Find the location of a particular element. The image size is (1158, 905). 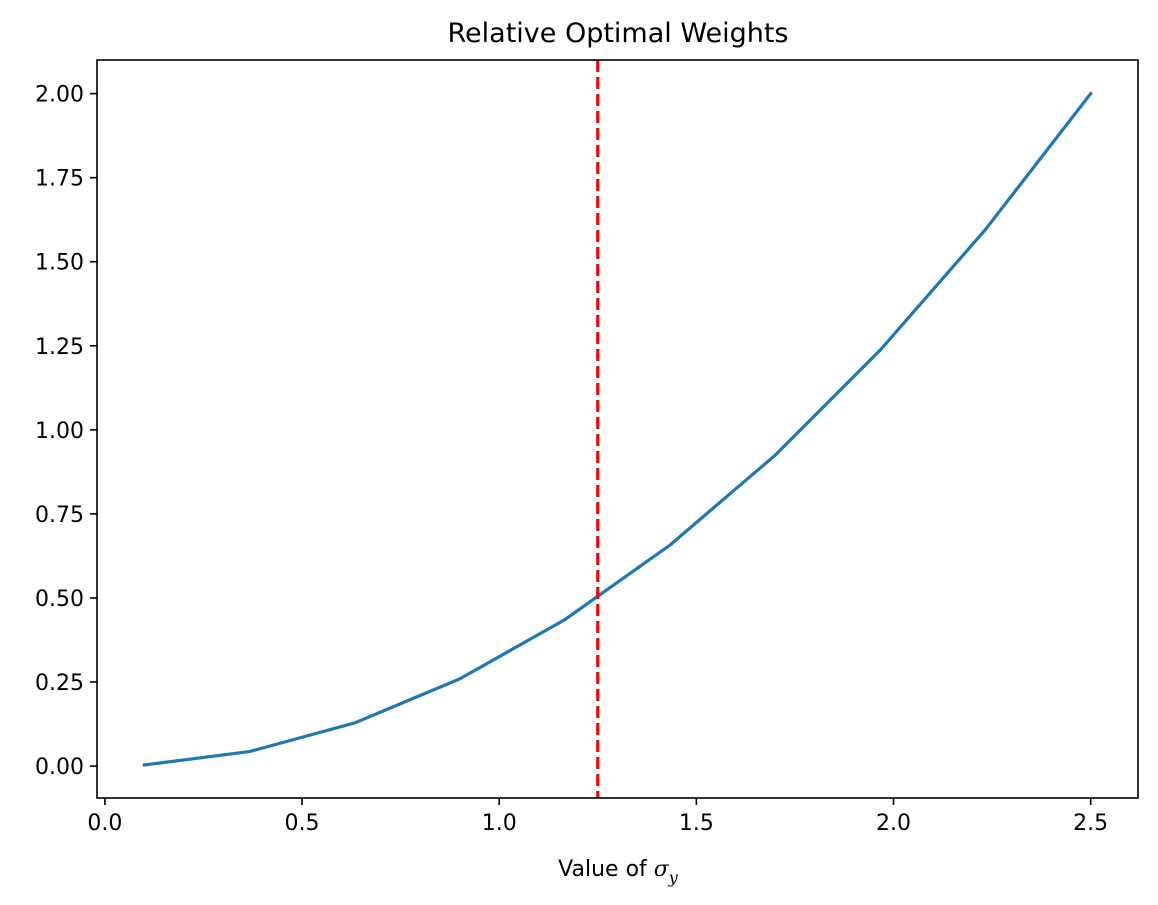

x-tick-label: 2.5 is located at coordinates (1090, 823).